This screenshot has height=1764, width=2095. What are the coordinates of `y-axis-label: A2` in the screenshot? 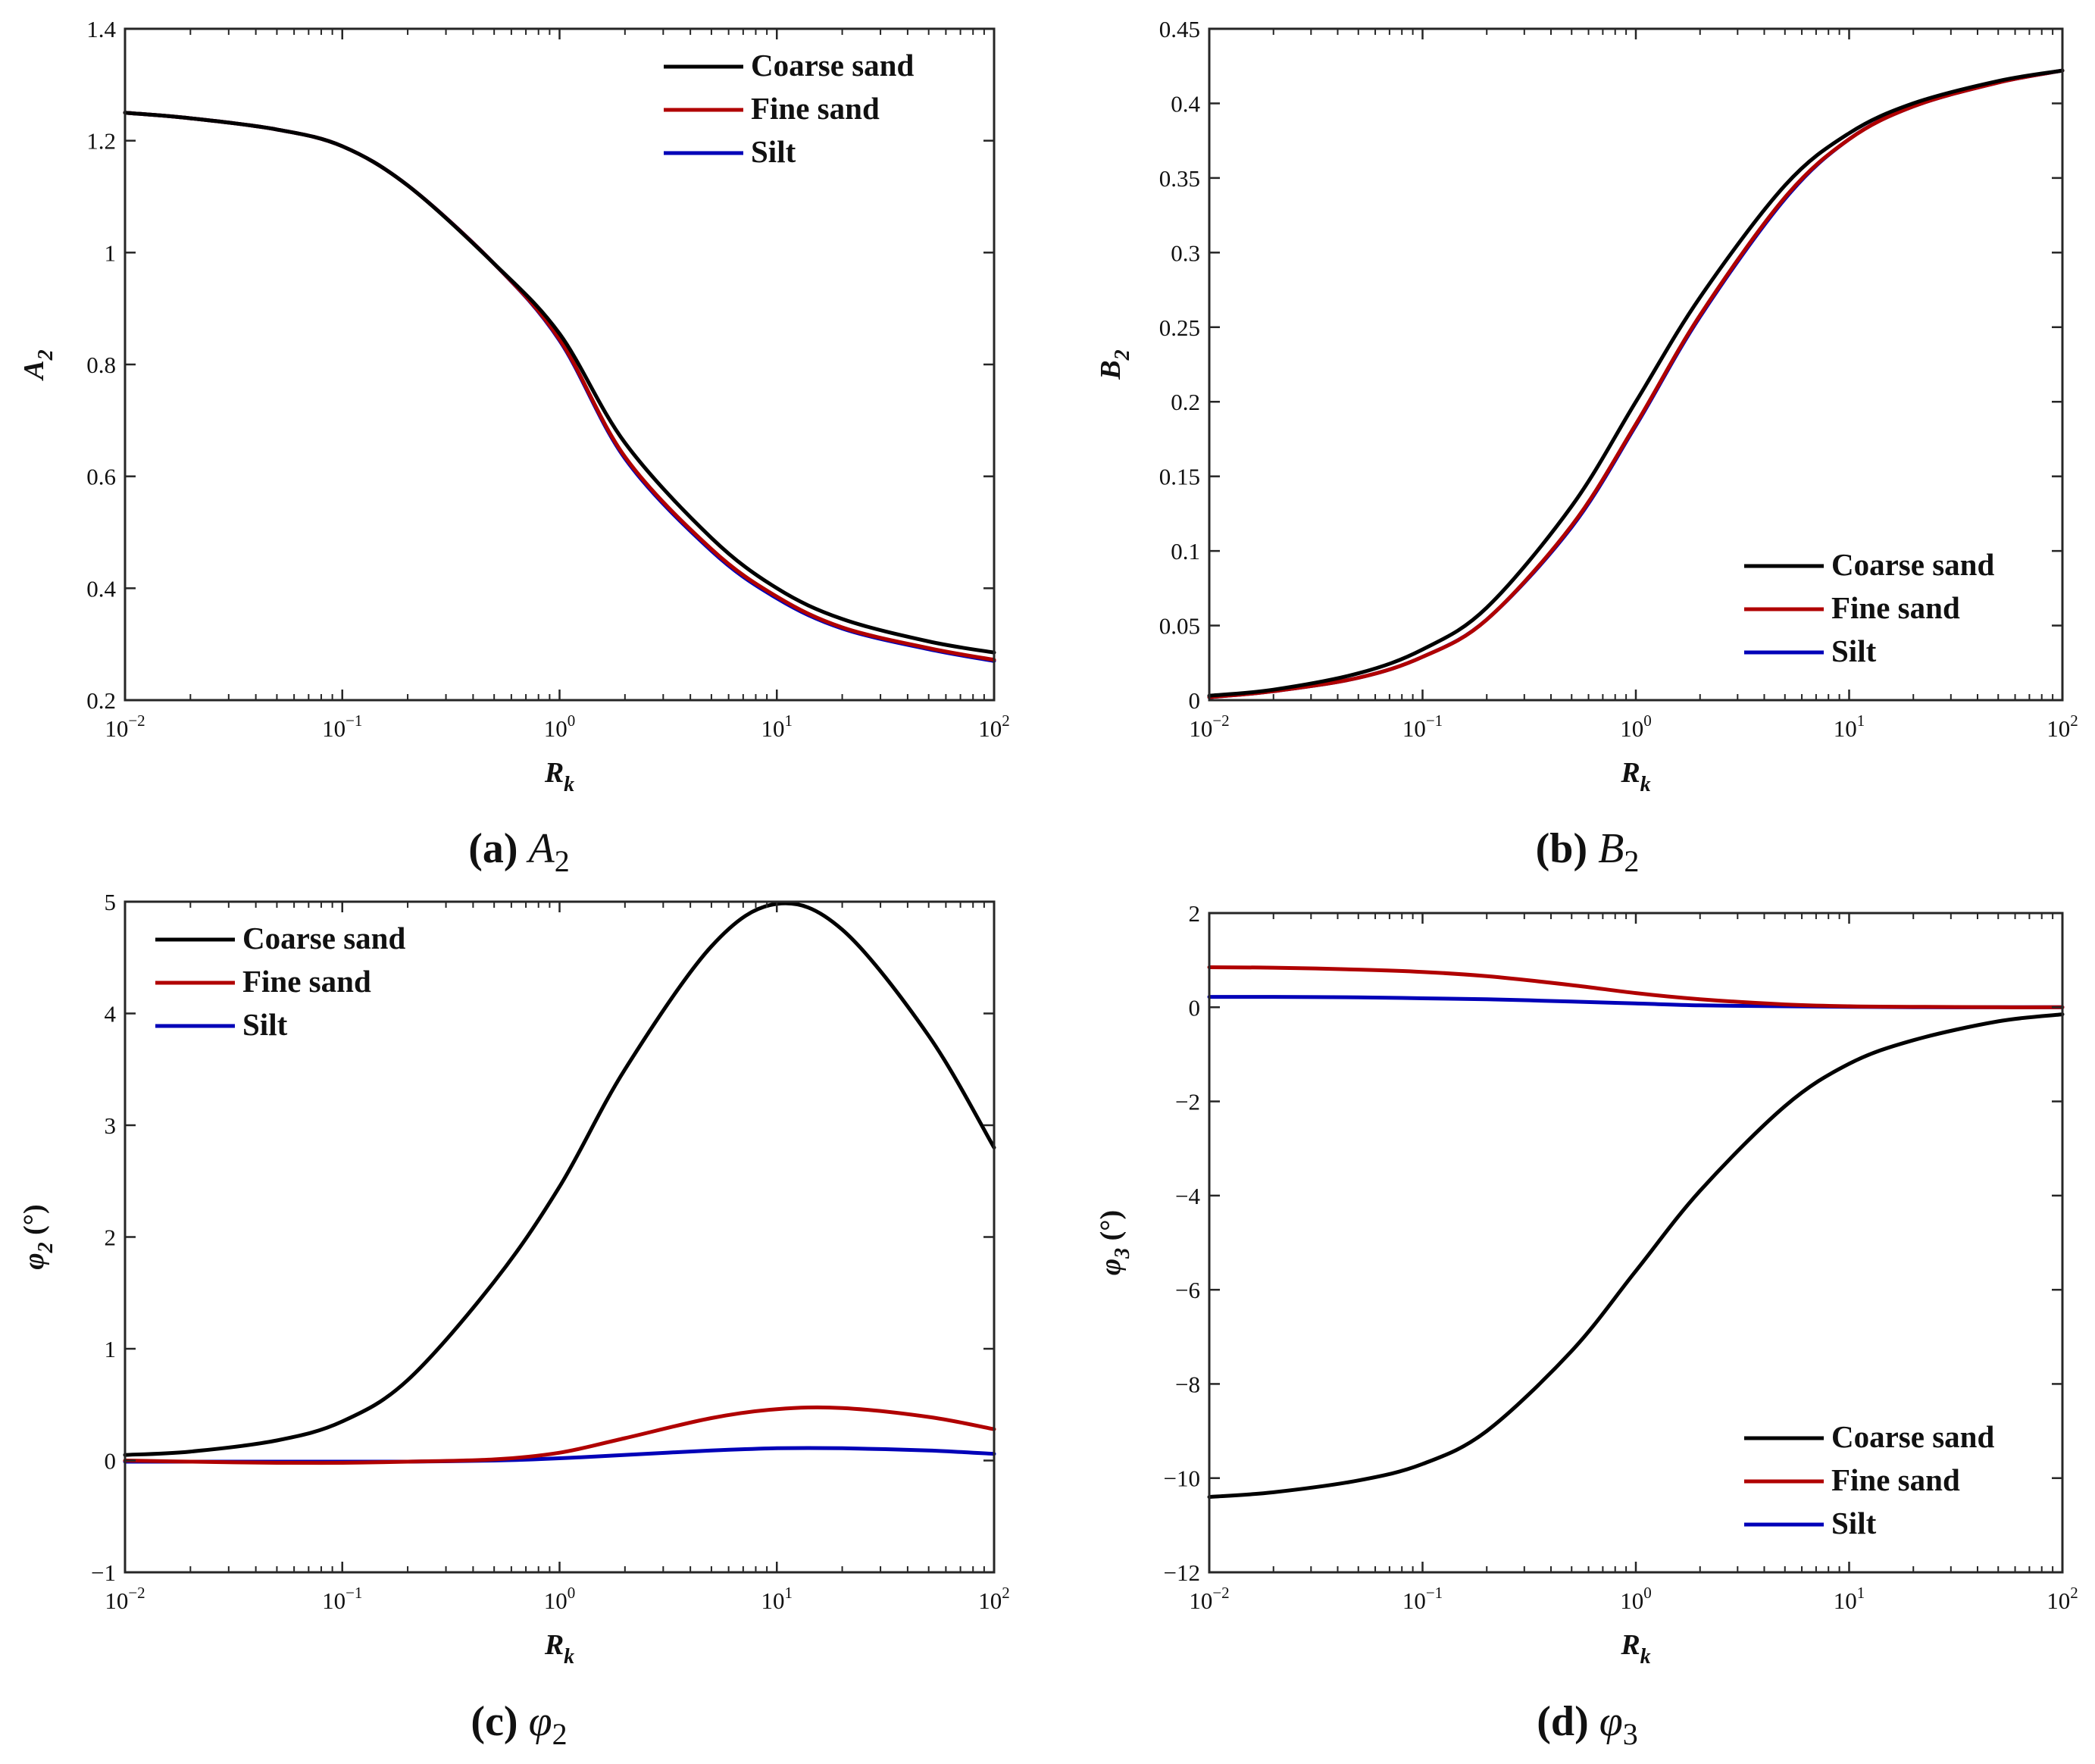 It's located at (38, 364).